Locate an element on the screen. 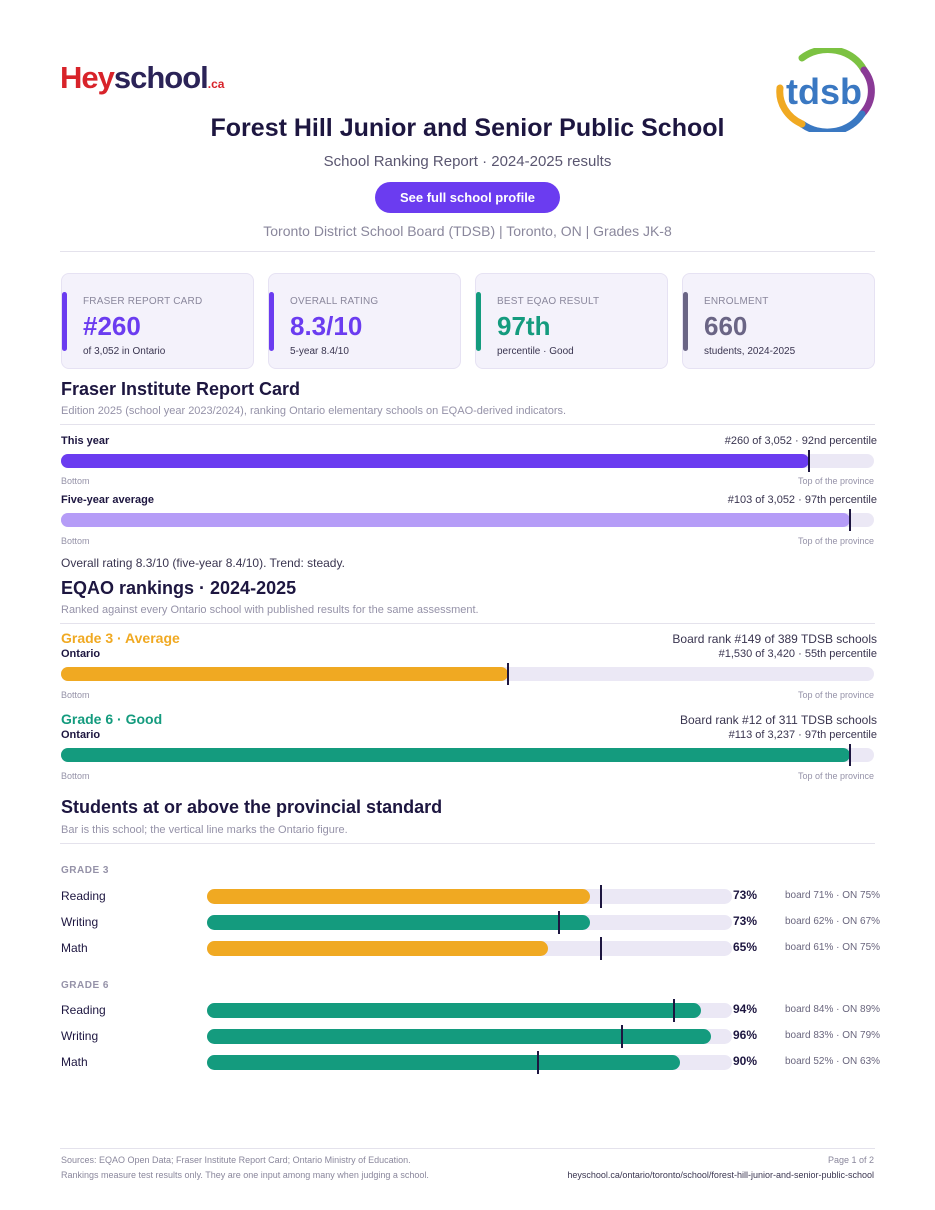 This screenshot has width=935, height=1210. see-full-profile-button: See full school profile is located at coordinates (467, 197).